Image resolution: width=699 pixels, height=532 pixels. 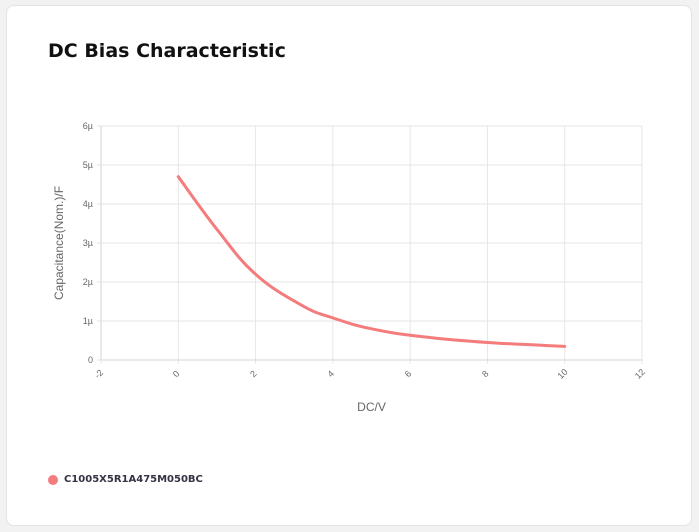 I want to click on legend-label: C1005X5R1A475M050BC, so click(x=133, y=479).